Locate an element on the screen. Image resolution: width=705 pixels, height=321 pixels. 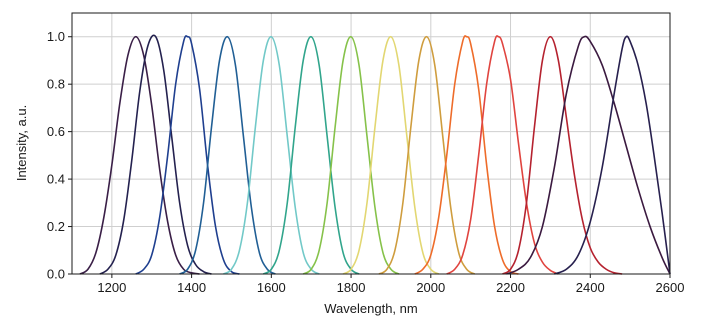
x-tick-label: 2400 is located at coordinates (590, 287).